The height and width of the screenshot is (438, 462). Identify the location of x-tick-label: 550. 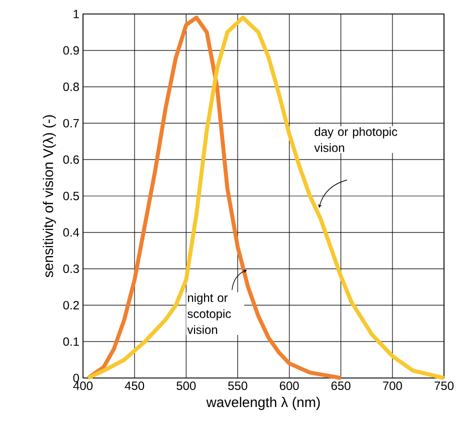
(238, 386).